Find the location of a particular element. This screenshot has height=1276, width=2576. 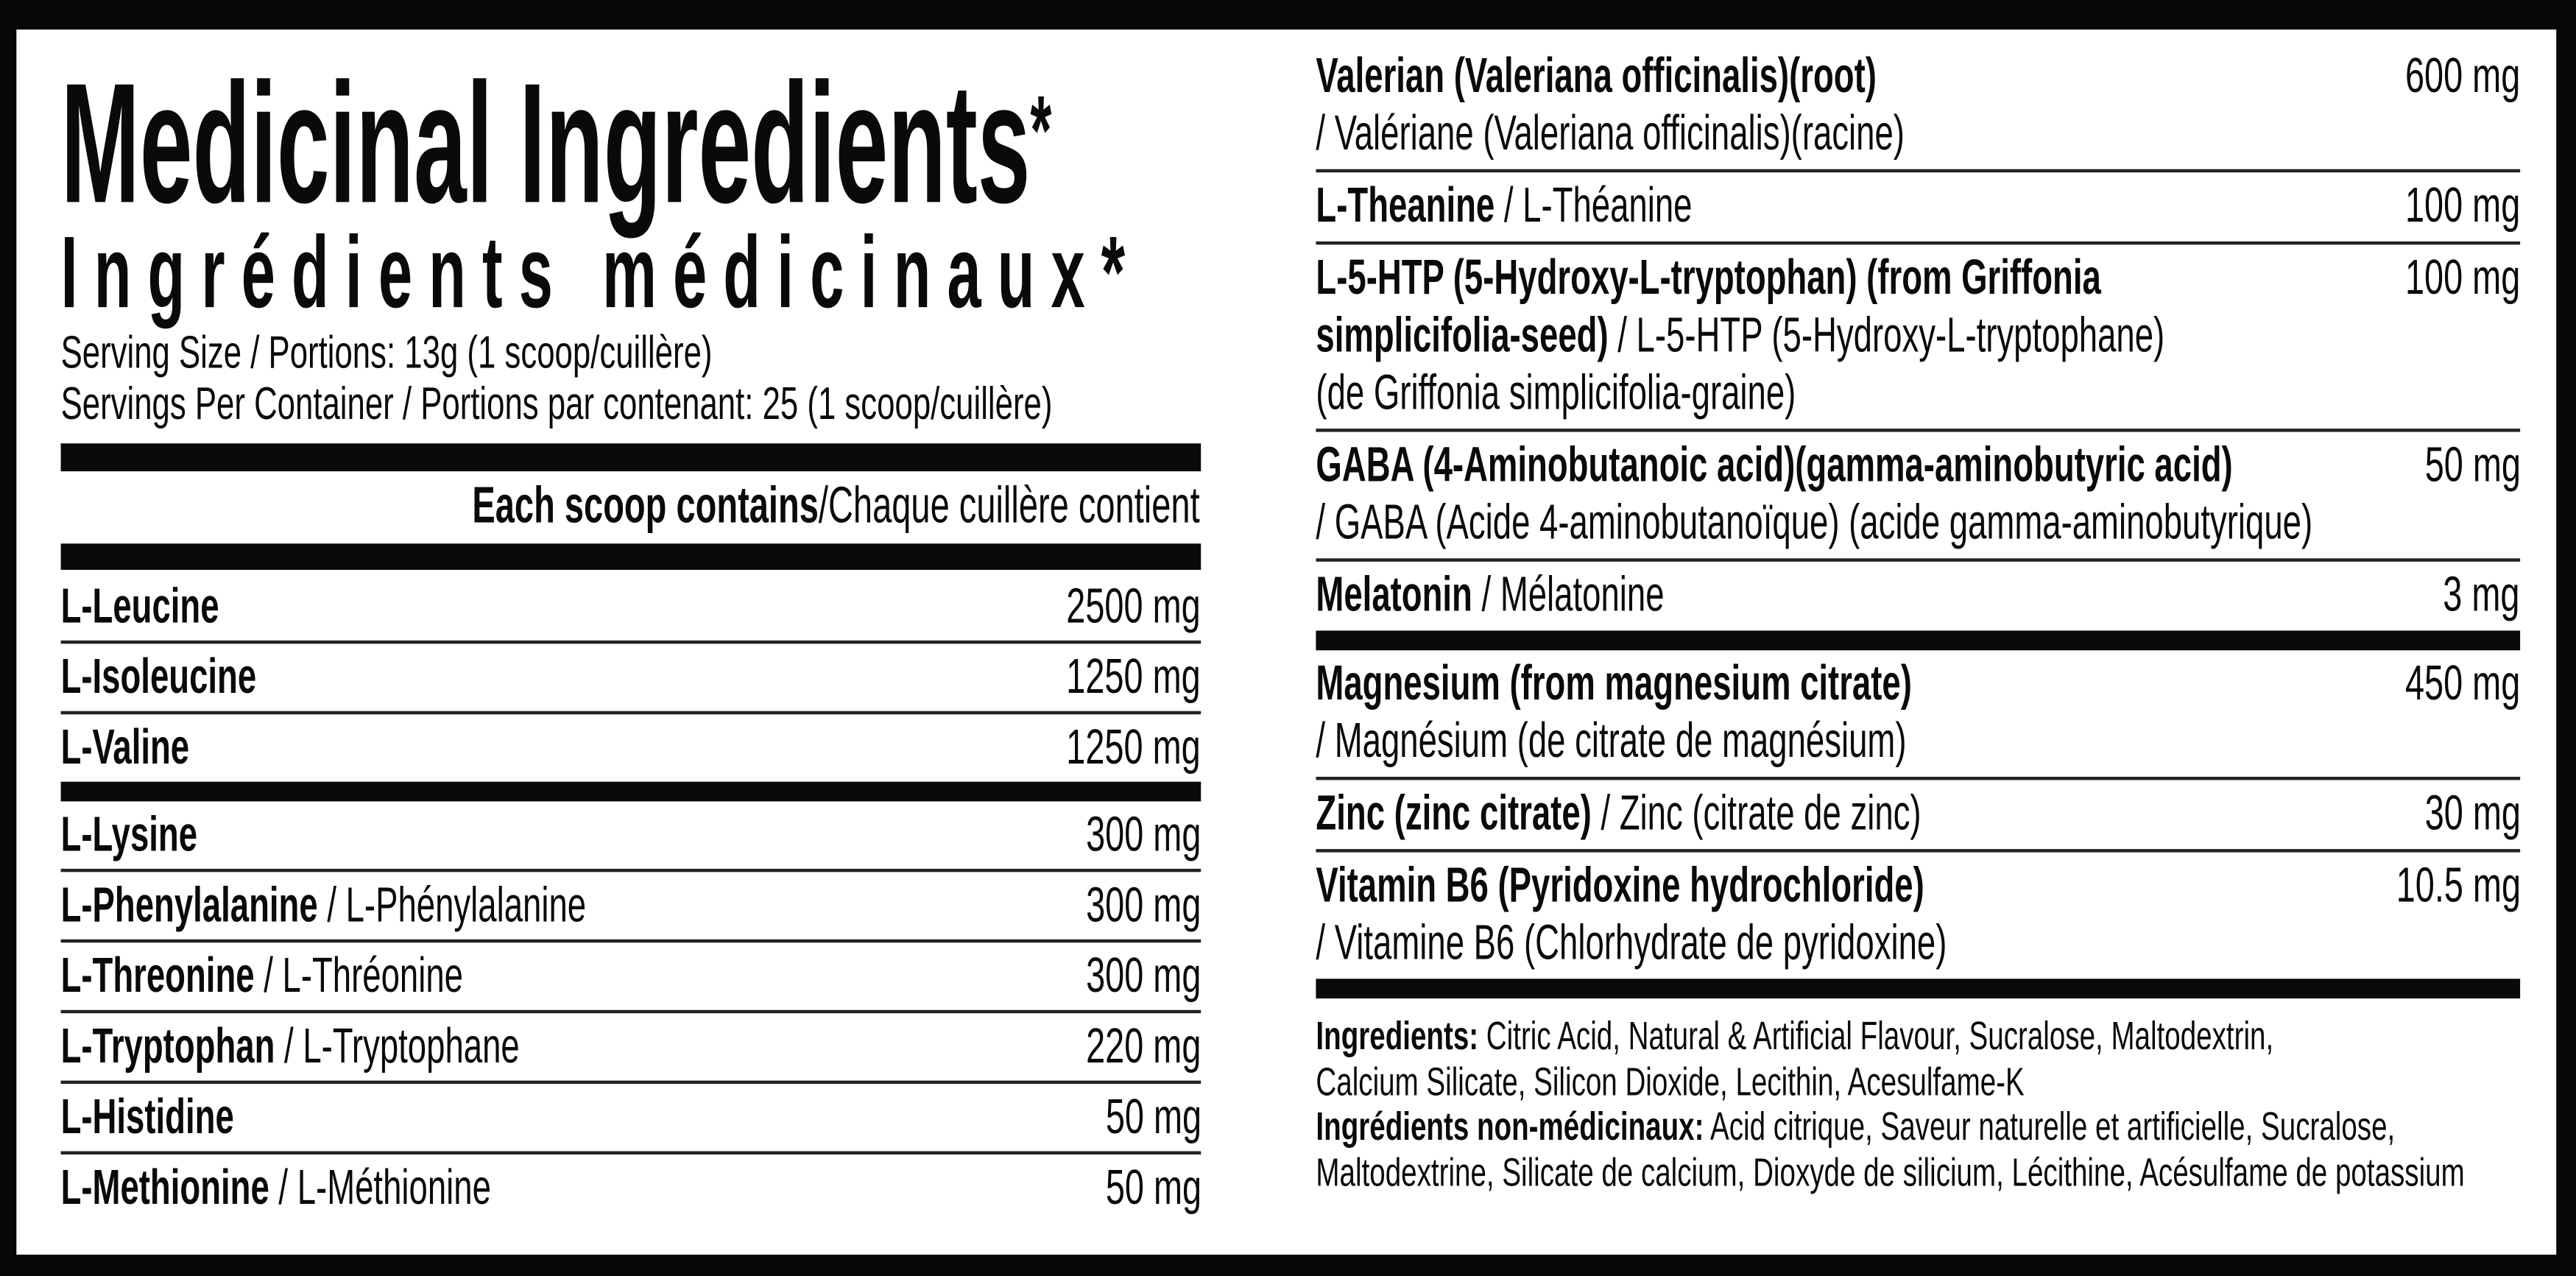

ingredient-label: L-Histidine is located at coordinates (147, 1118).